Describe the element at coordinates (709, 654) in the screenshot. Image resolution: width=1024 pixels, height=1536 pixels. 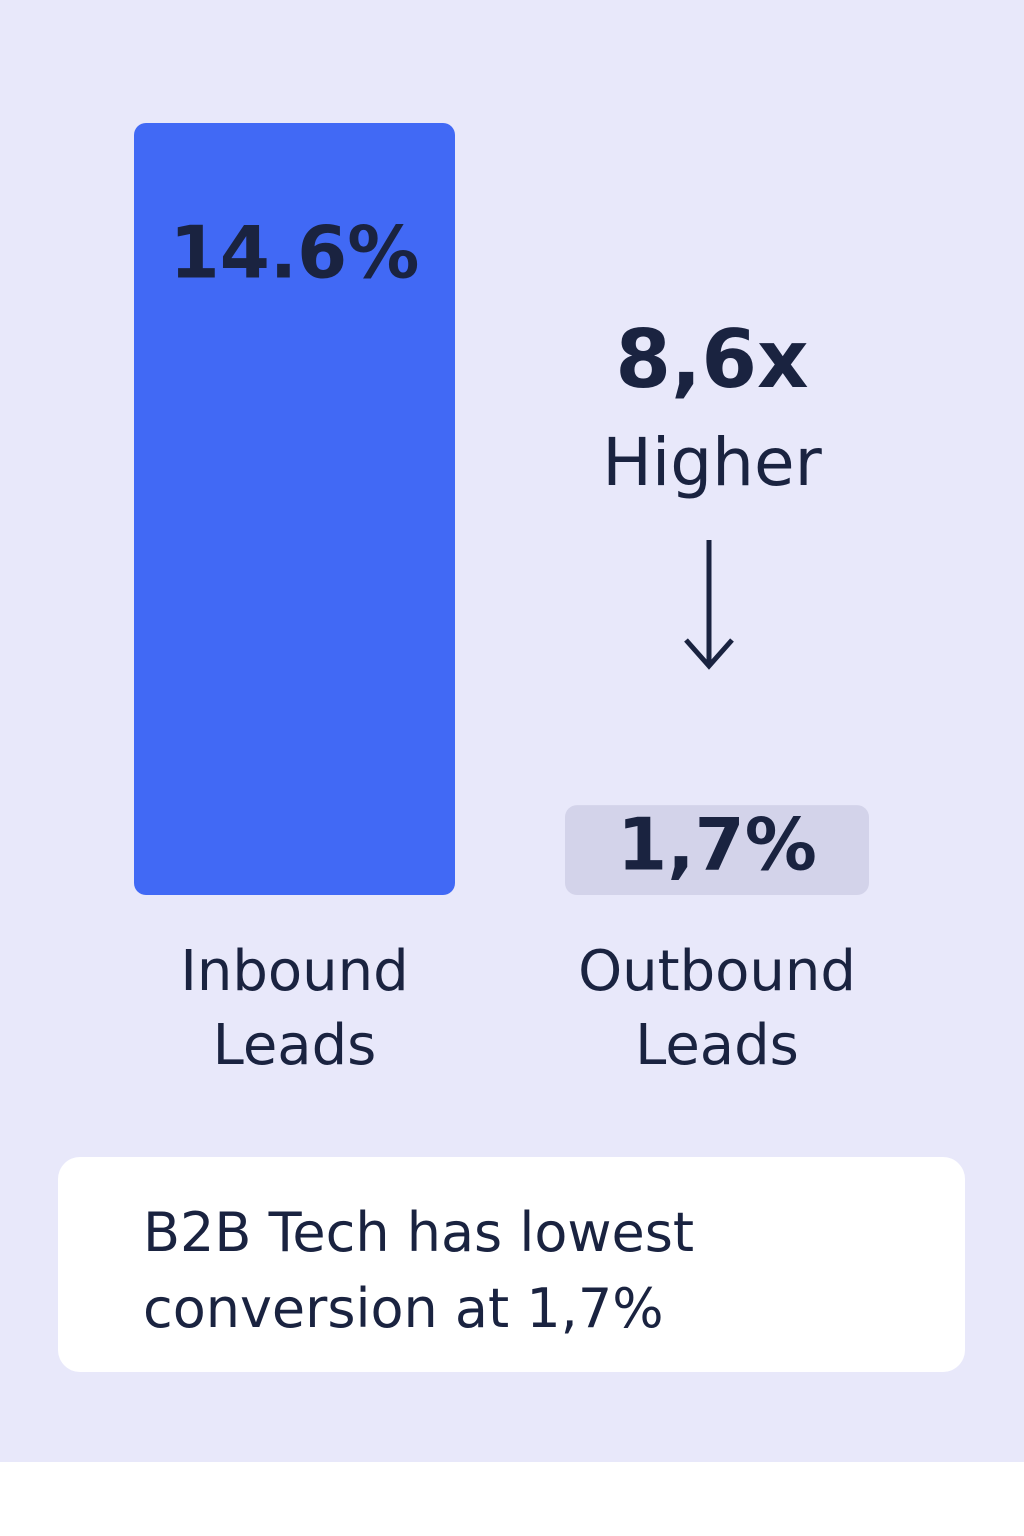
I see `arrow-head` at that location.